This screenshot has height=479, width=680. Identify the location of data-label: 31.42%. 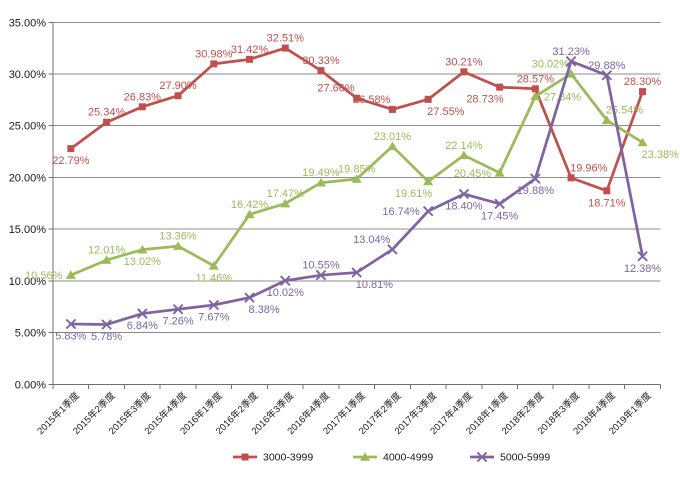
(250, 50).